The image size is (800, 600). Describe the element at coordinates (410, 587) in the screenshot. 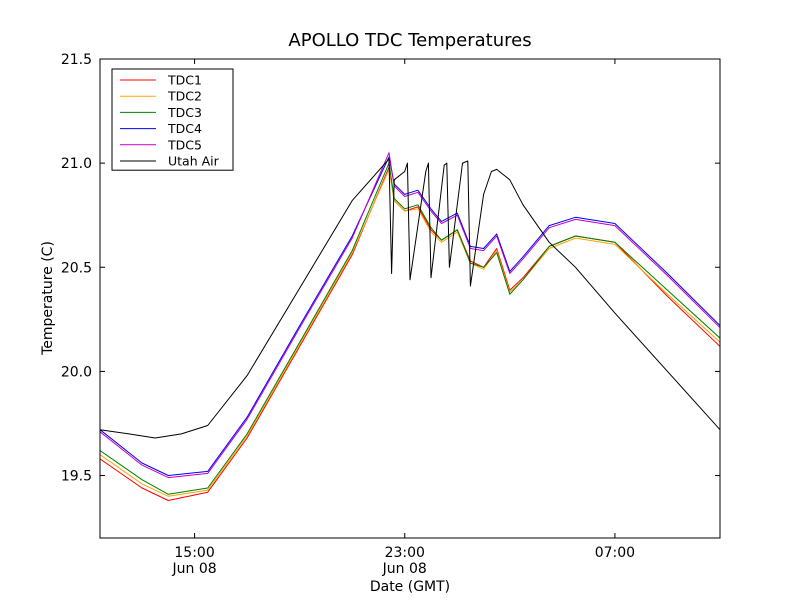

I see `x-axis-label: Date (GMT)` at that location.